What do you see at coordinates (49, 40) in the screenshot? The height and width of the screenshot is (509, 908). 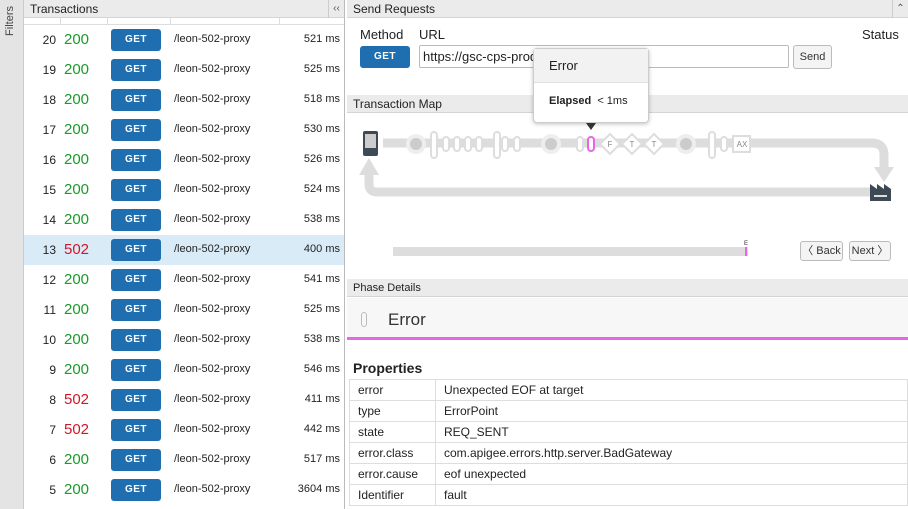 I see `transaction-number: 20` at bounding box center [49, 40].